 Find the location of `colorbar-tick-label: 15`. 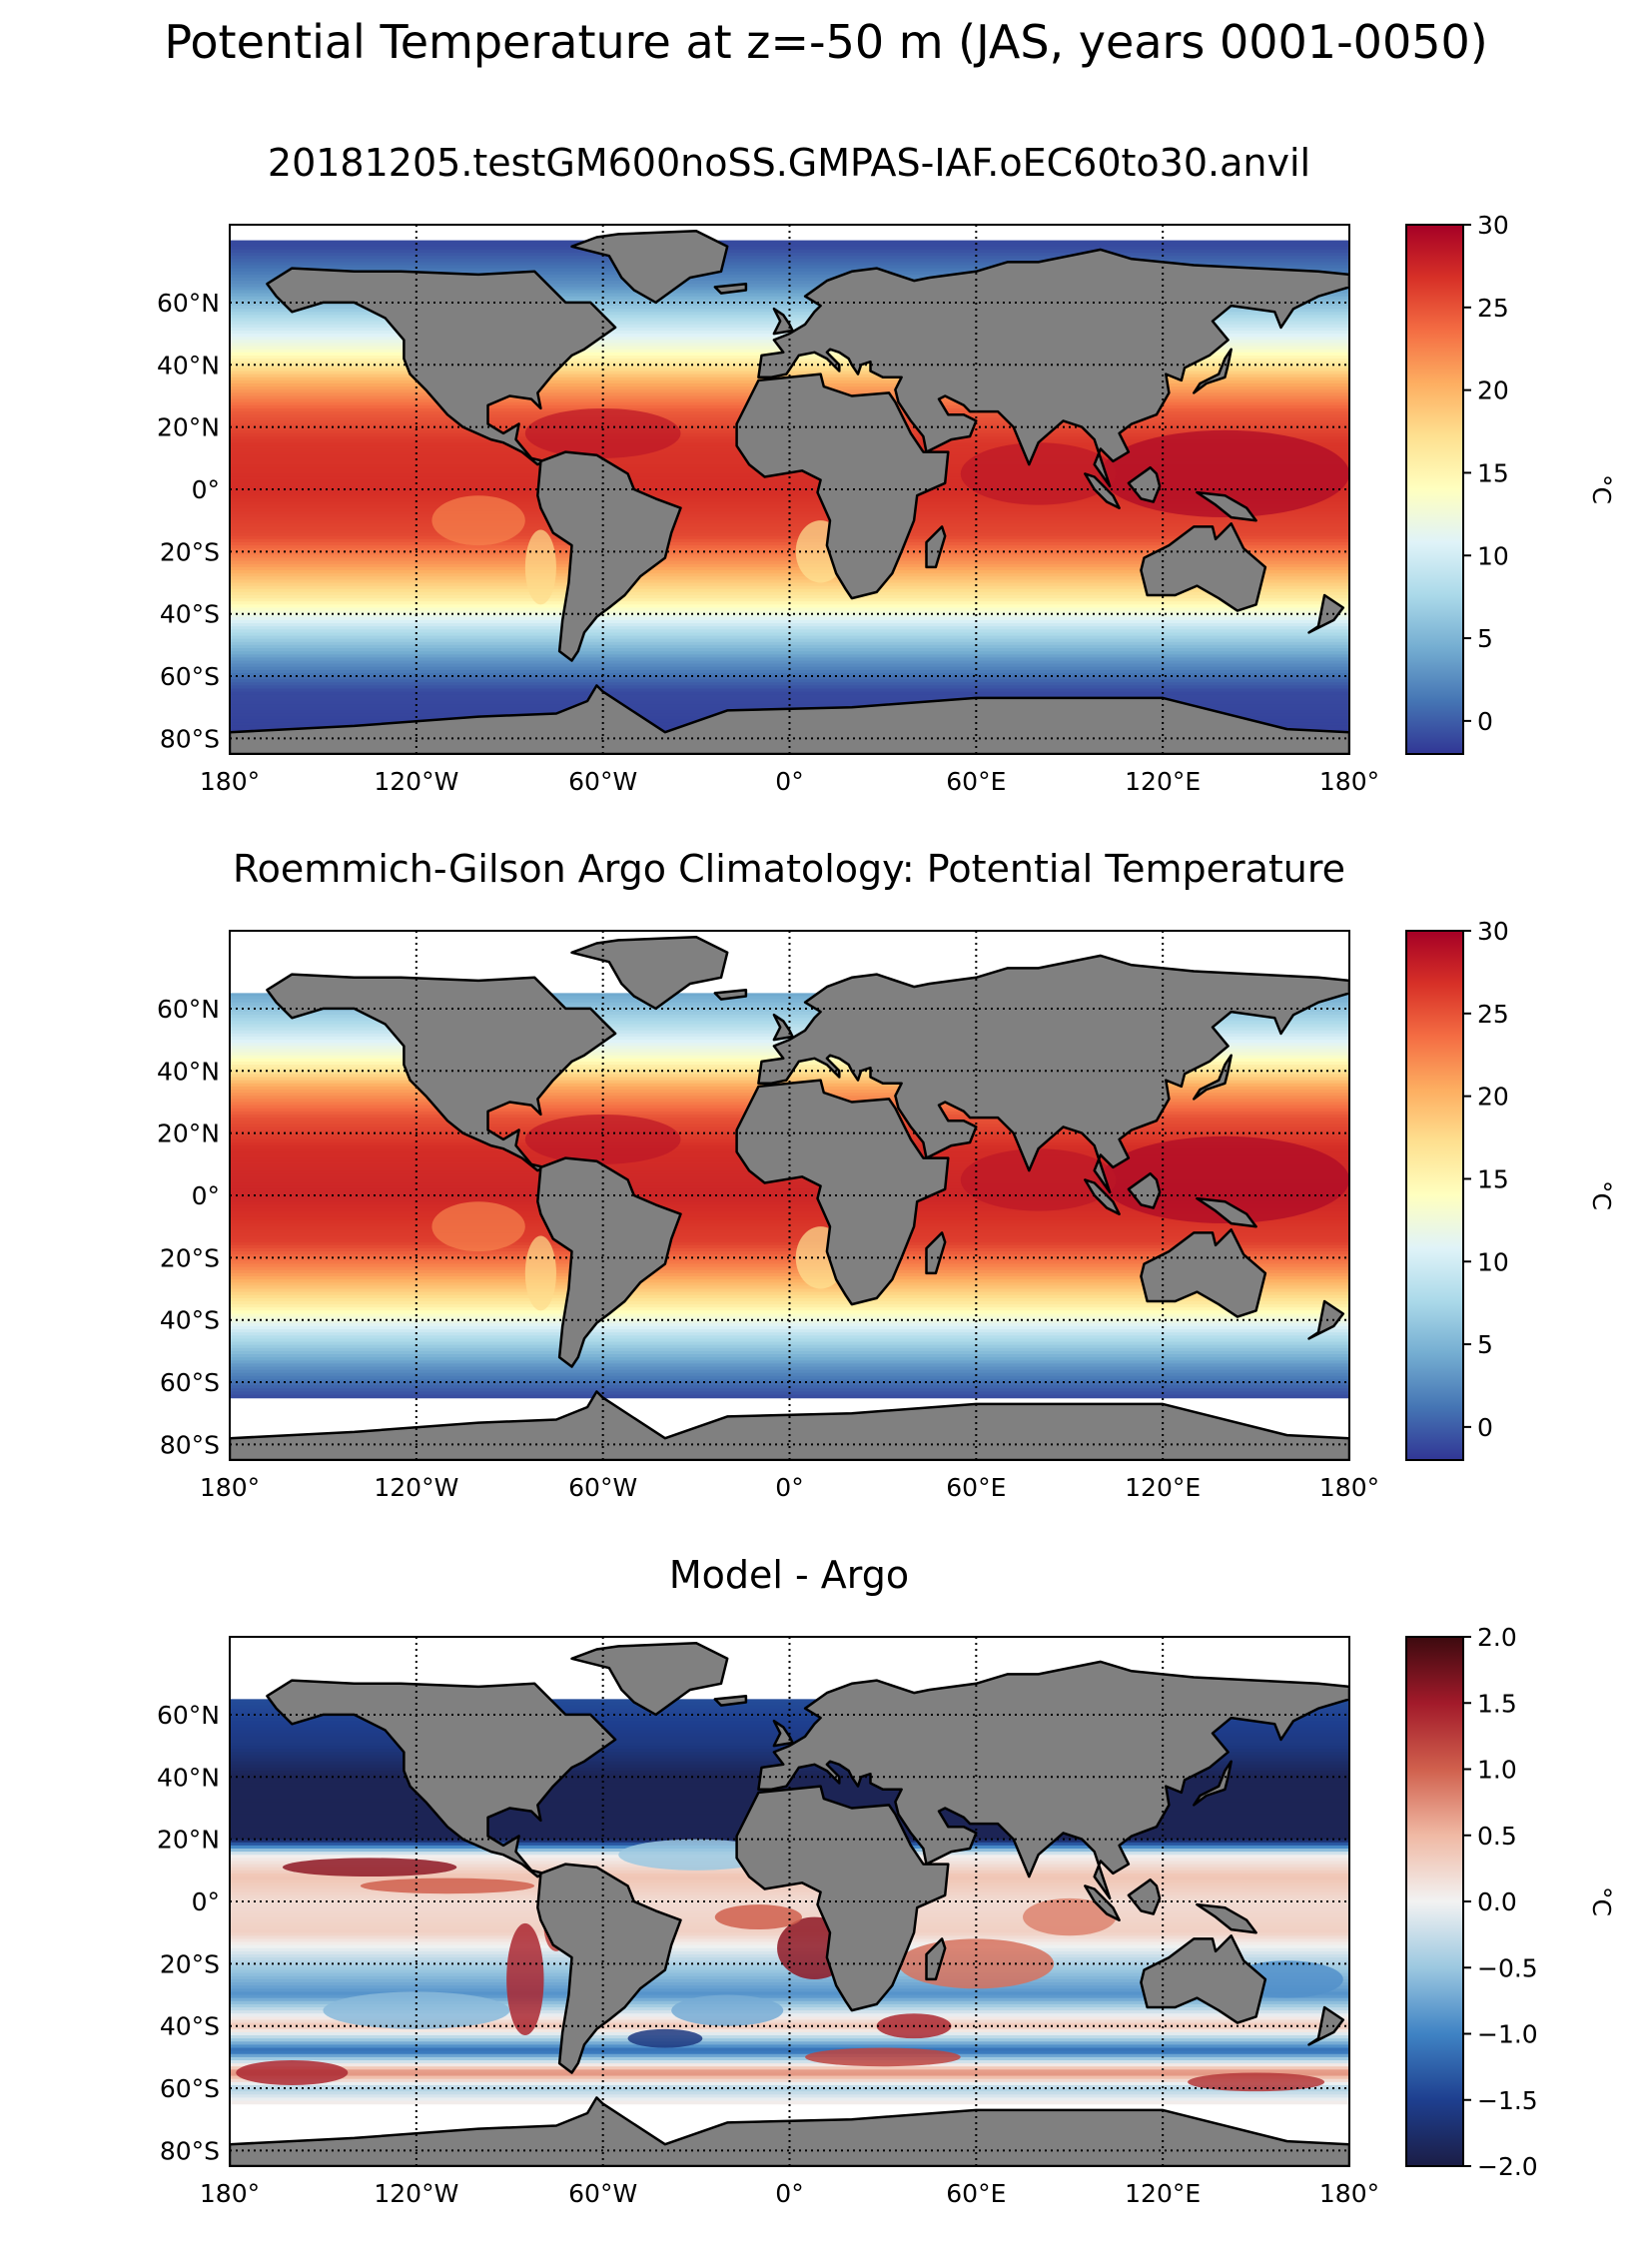

colorbar-tick-label: 15 is located at coordinates (1493, 472).